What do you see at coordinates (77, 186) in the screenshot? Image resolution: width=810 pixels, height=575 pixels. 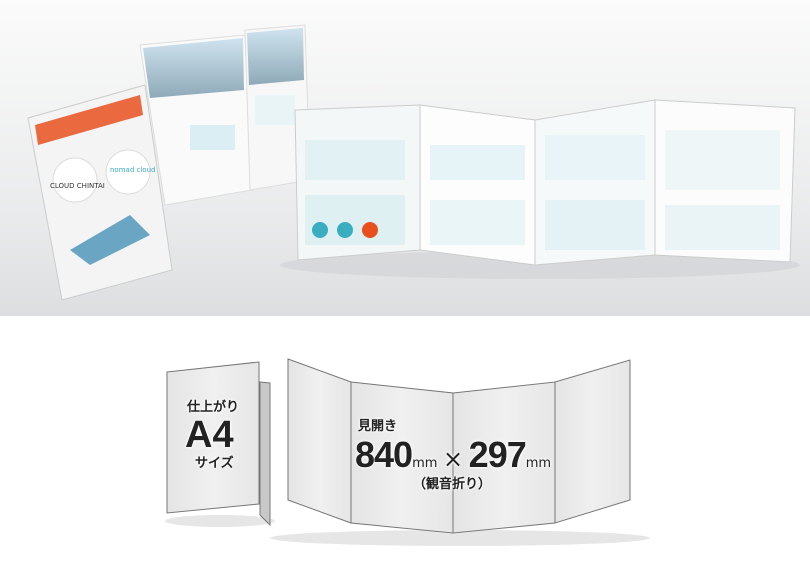 I see `cloud-chintai-logo: CLOUD CHINTAI` at bounding box center [77, 186].